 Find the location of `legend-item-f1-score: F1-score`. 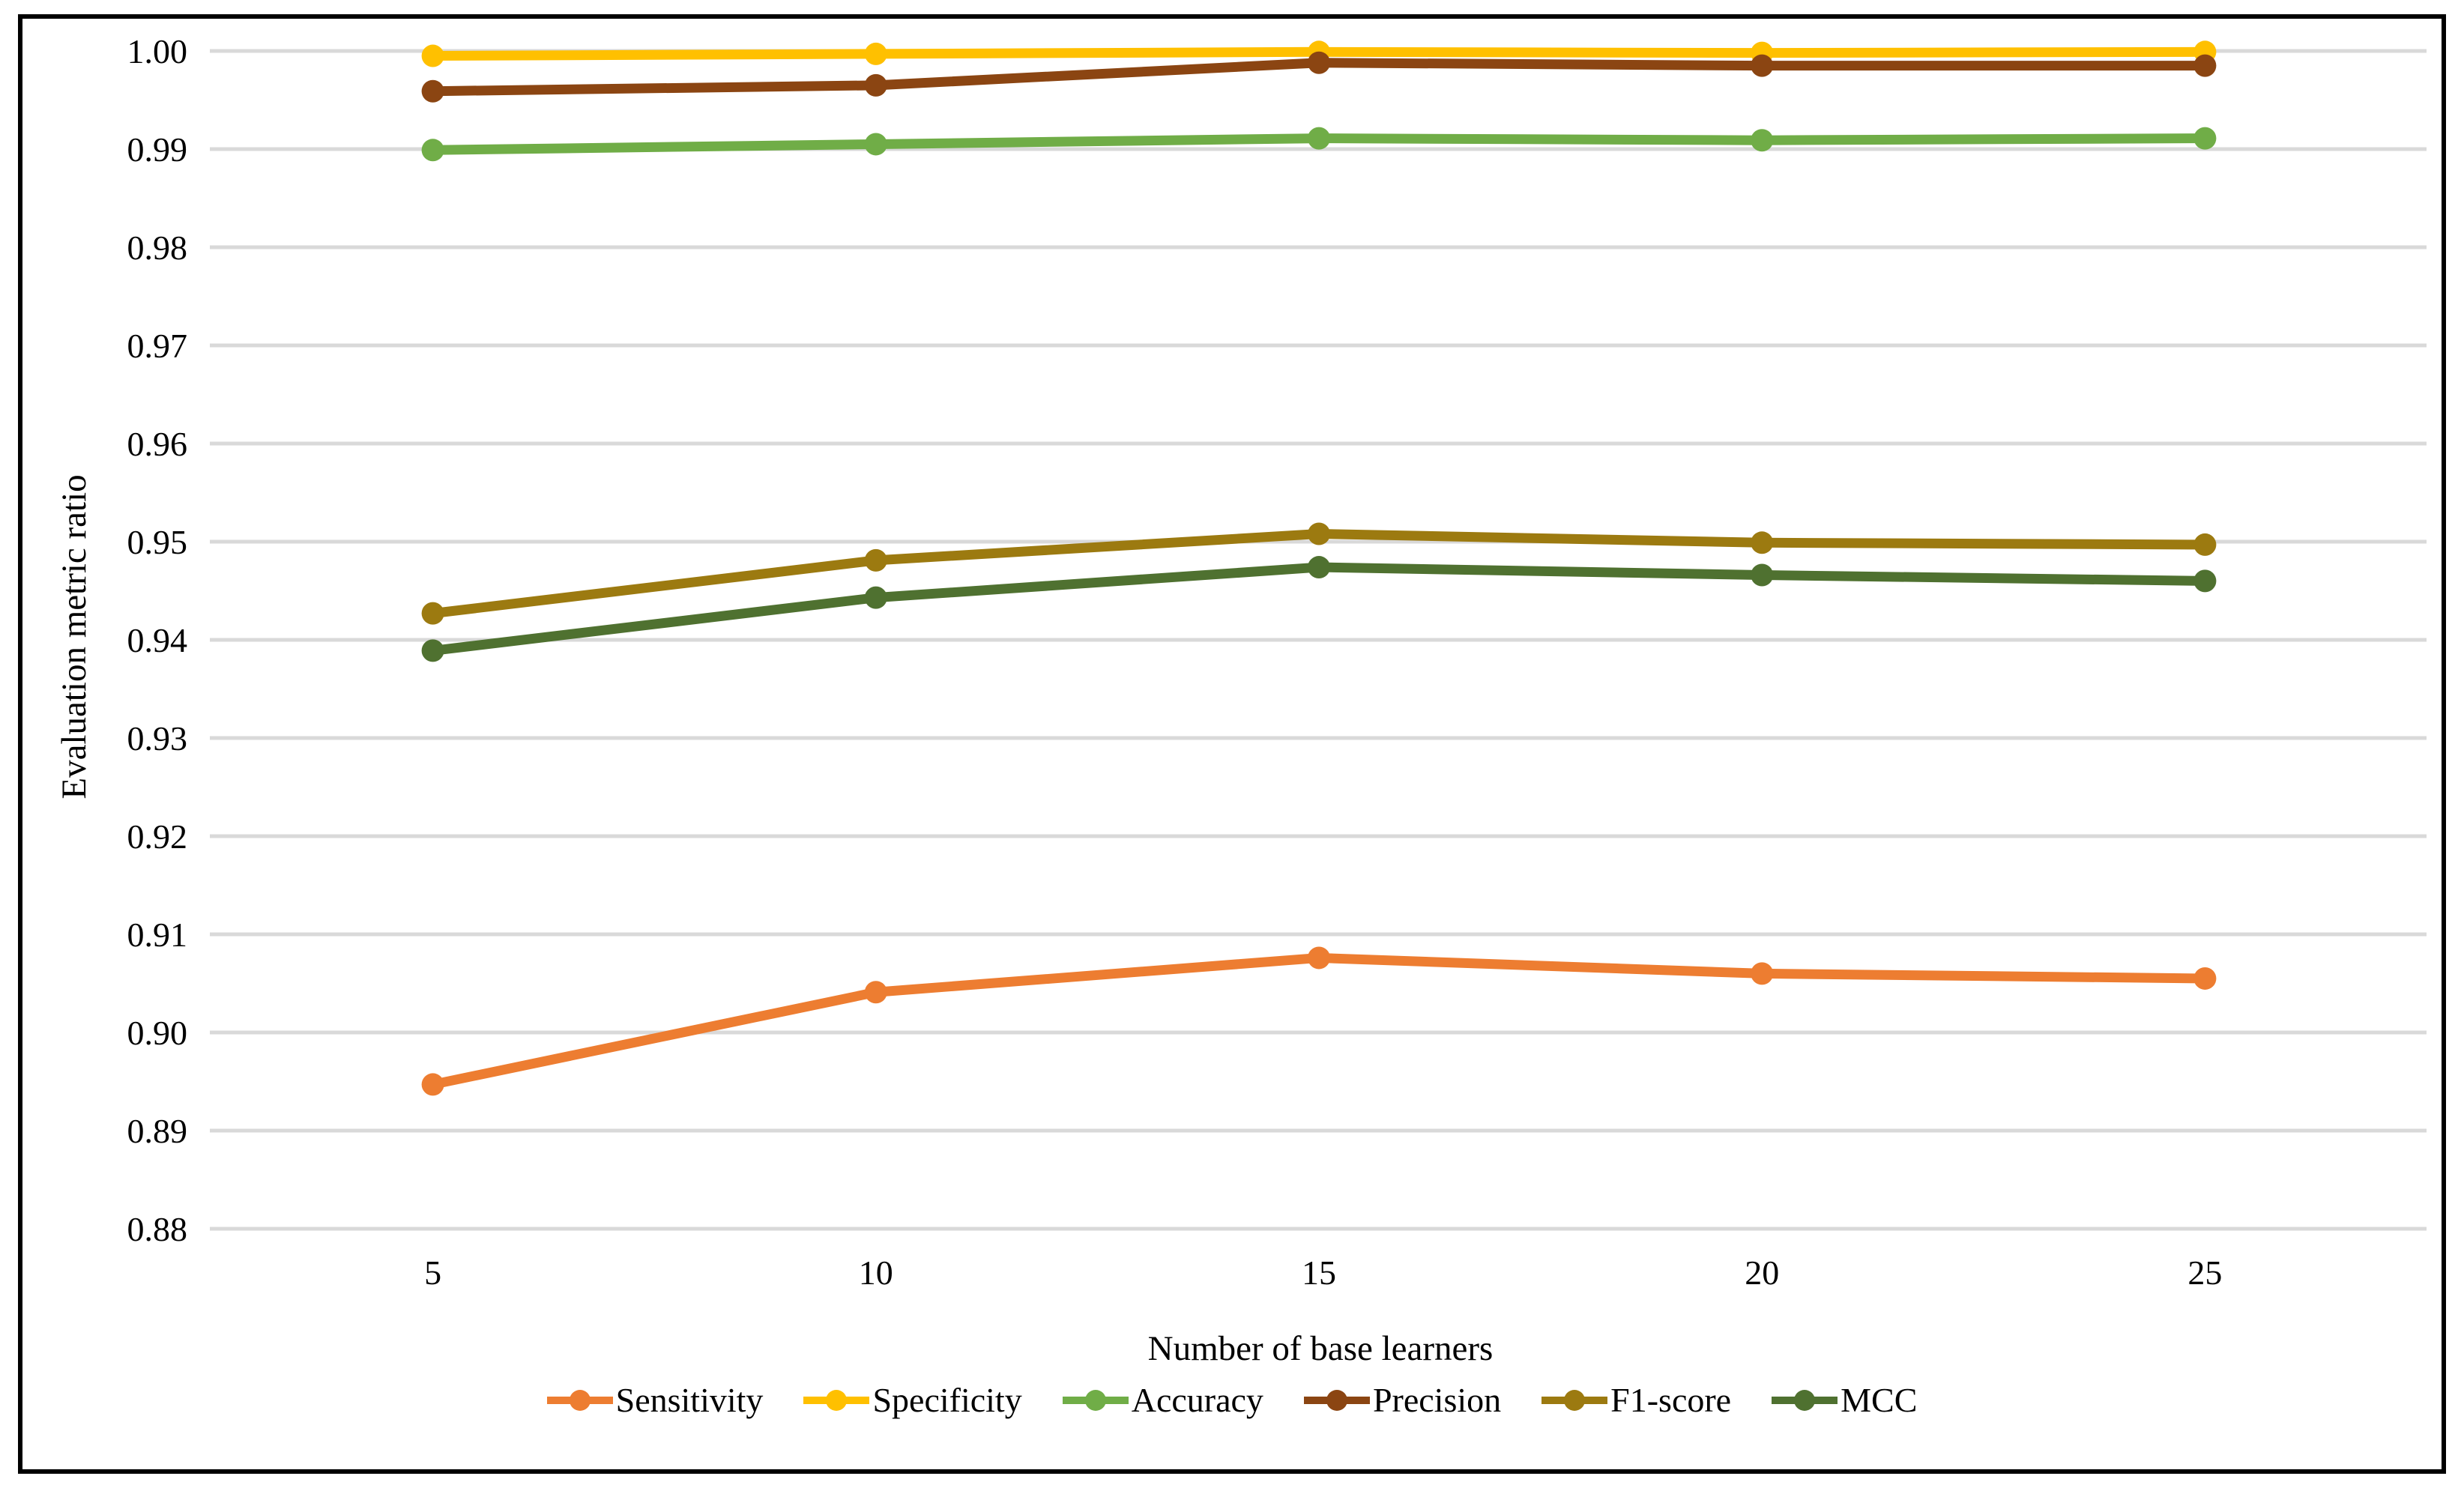

legend-item-f1-score: F1-score is located at coordinates (1636, 1400).